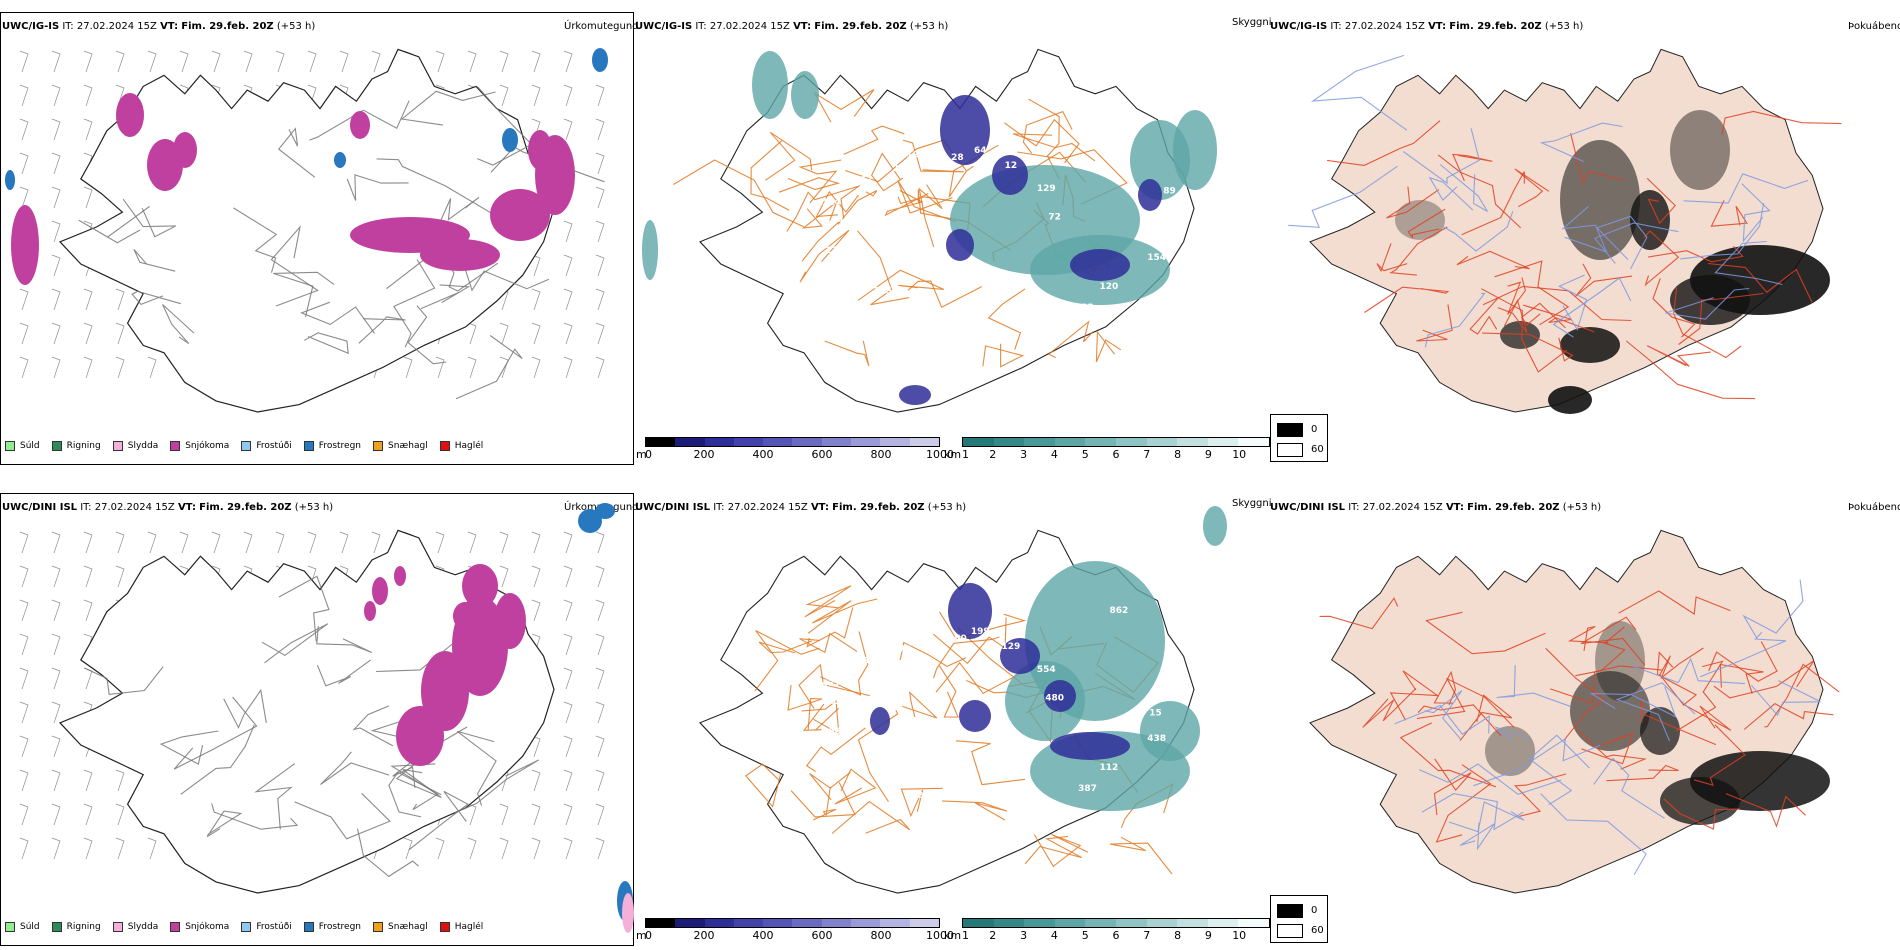  What do you see at coordinates (859, 264) in the screenshot?
I see `visibility-value-label: 85` at bounding box center [859, 264].